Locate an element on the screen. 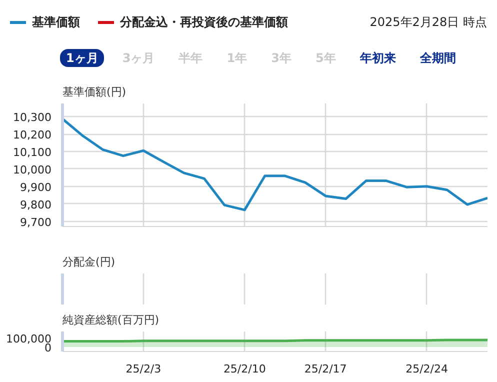  y-tick-label: 10,200 is located at coordinates (32, 135).